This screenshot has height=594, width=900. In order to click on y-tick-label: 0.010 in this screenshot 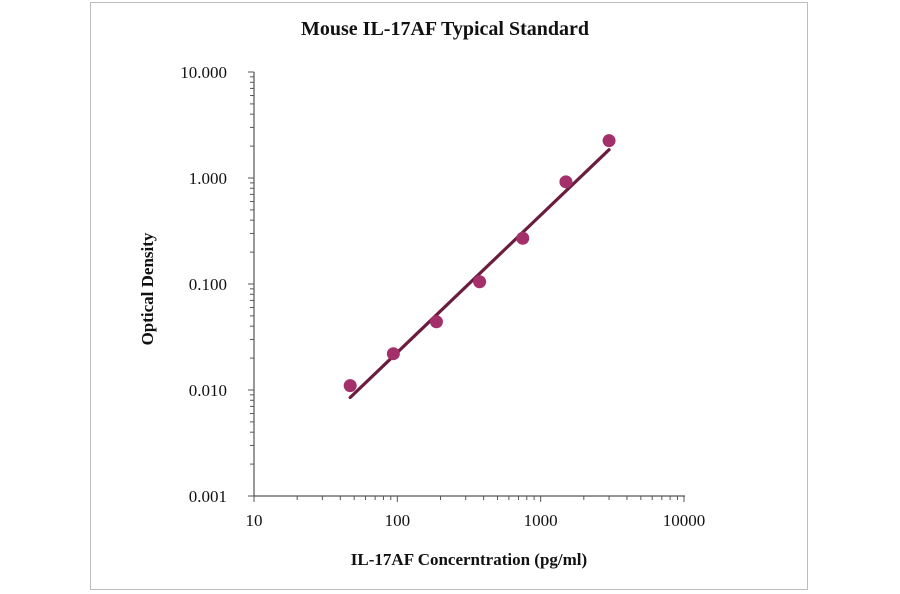, I will do `click(208, 390)`.